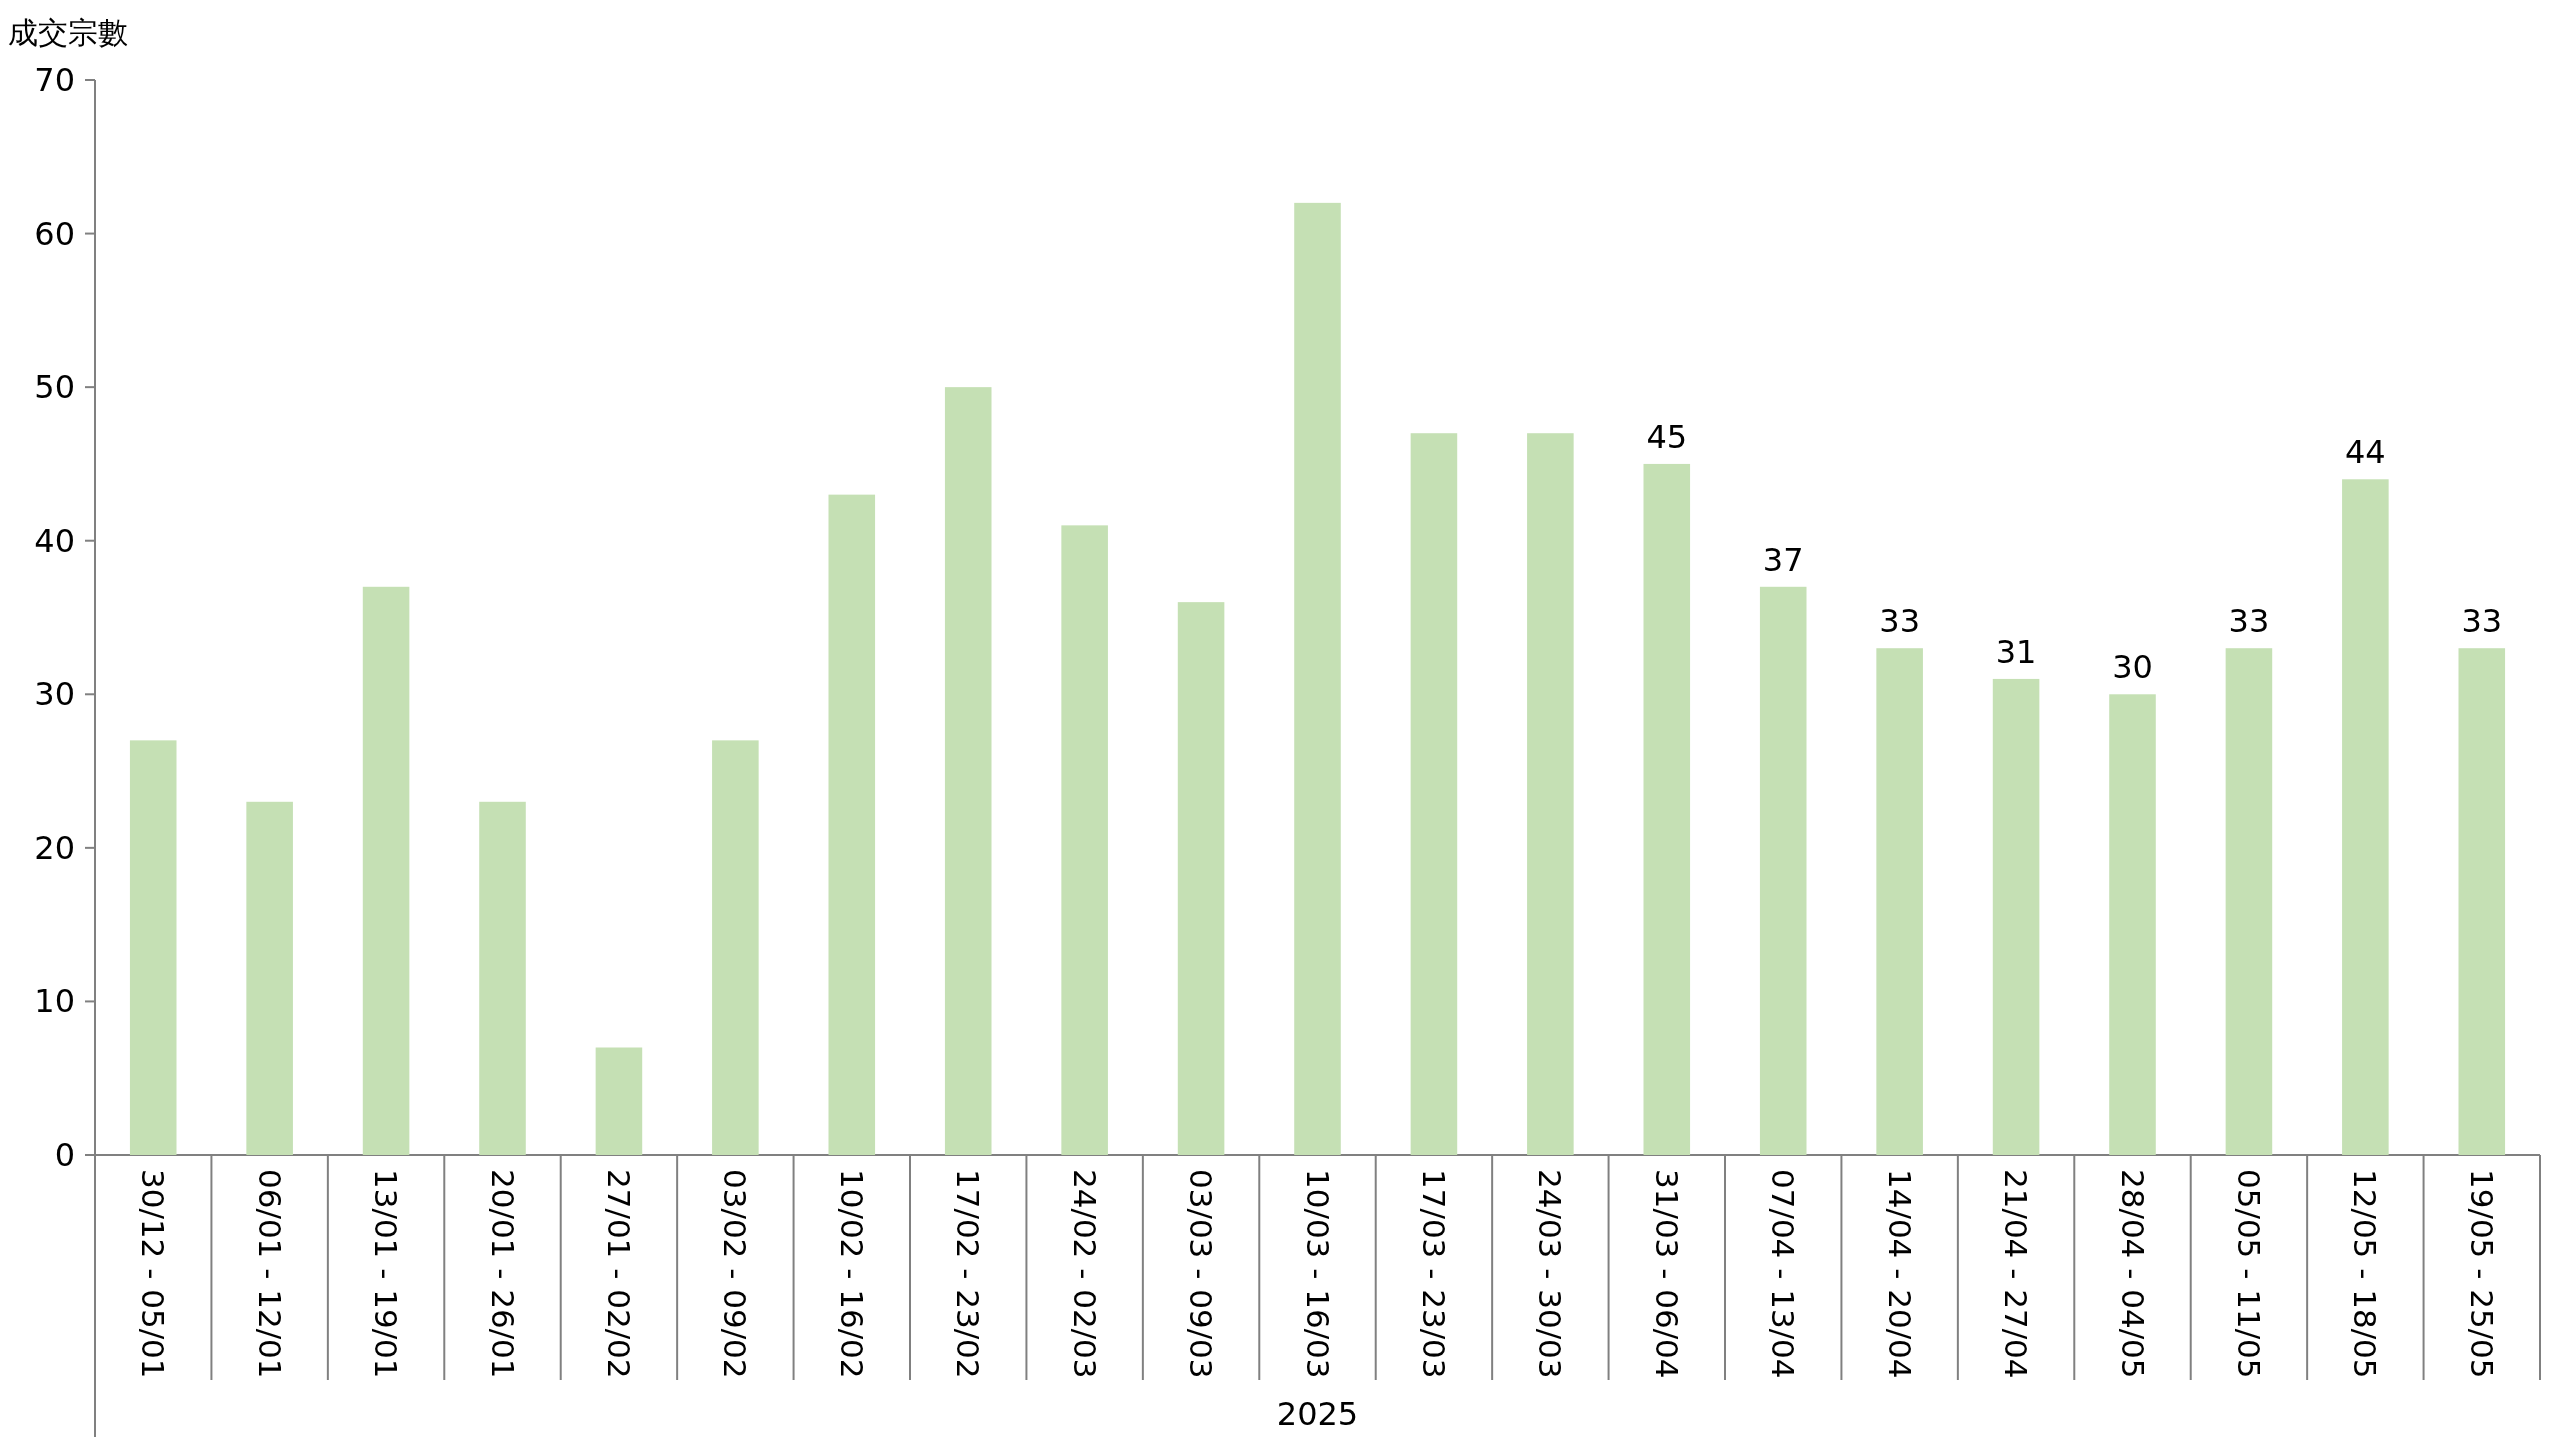  What do you see at coordinates (54, 387) in the screenshot?
I see `y-tick-label: 50` at bounding box center [54, 387].